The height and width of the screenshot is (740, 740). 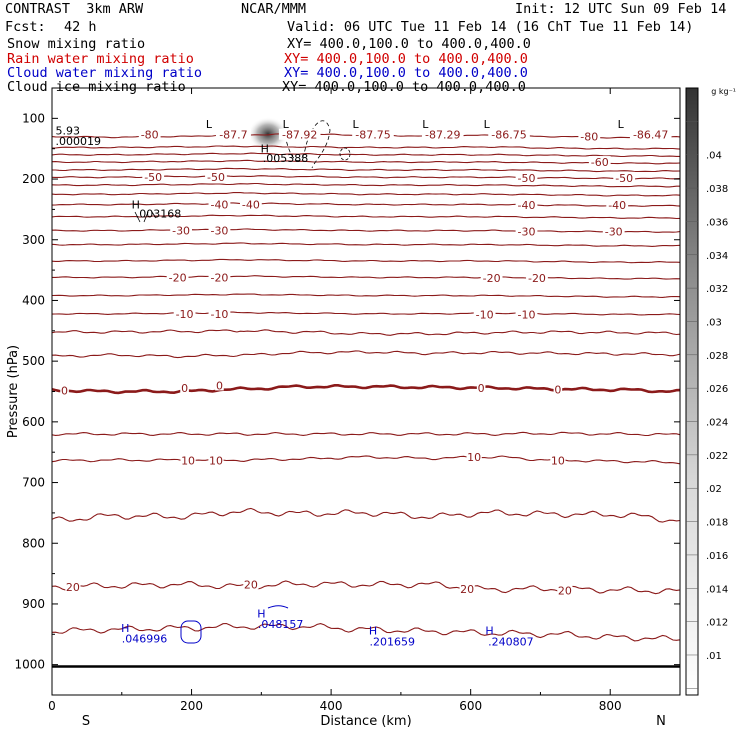 I want to click on colorbar-tick-label: .024, so click(x=717, y=423).